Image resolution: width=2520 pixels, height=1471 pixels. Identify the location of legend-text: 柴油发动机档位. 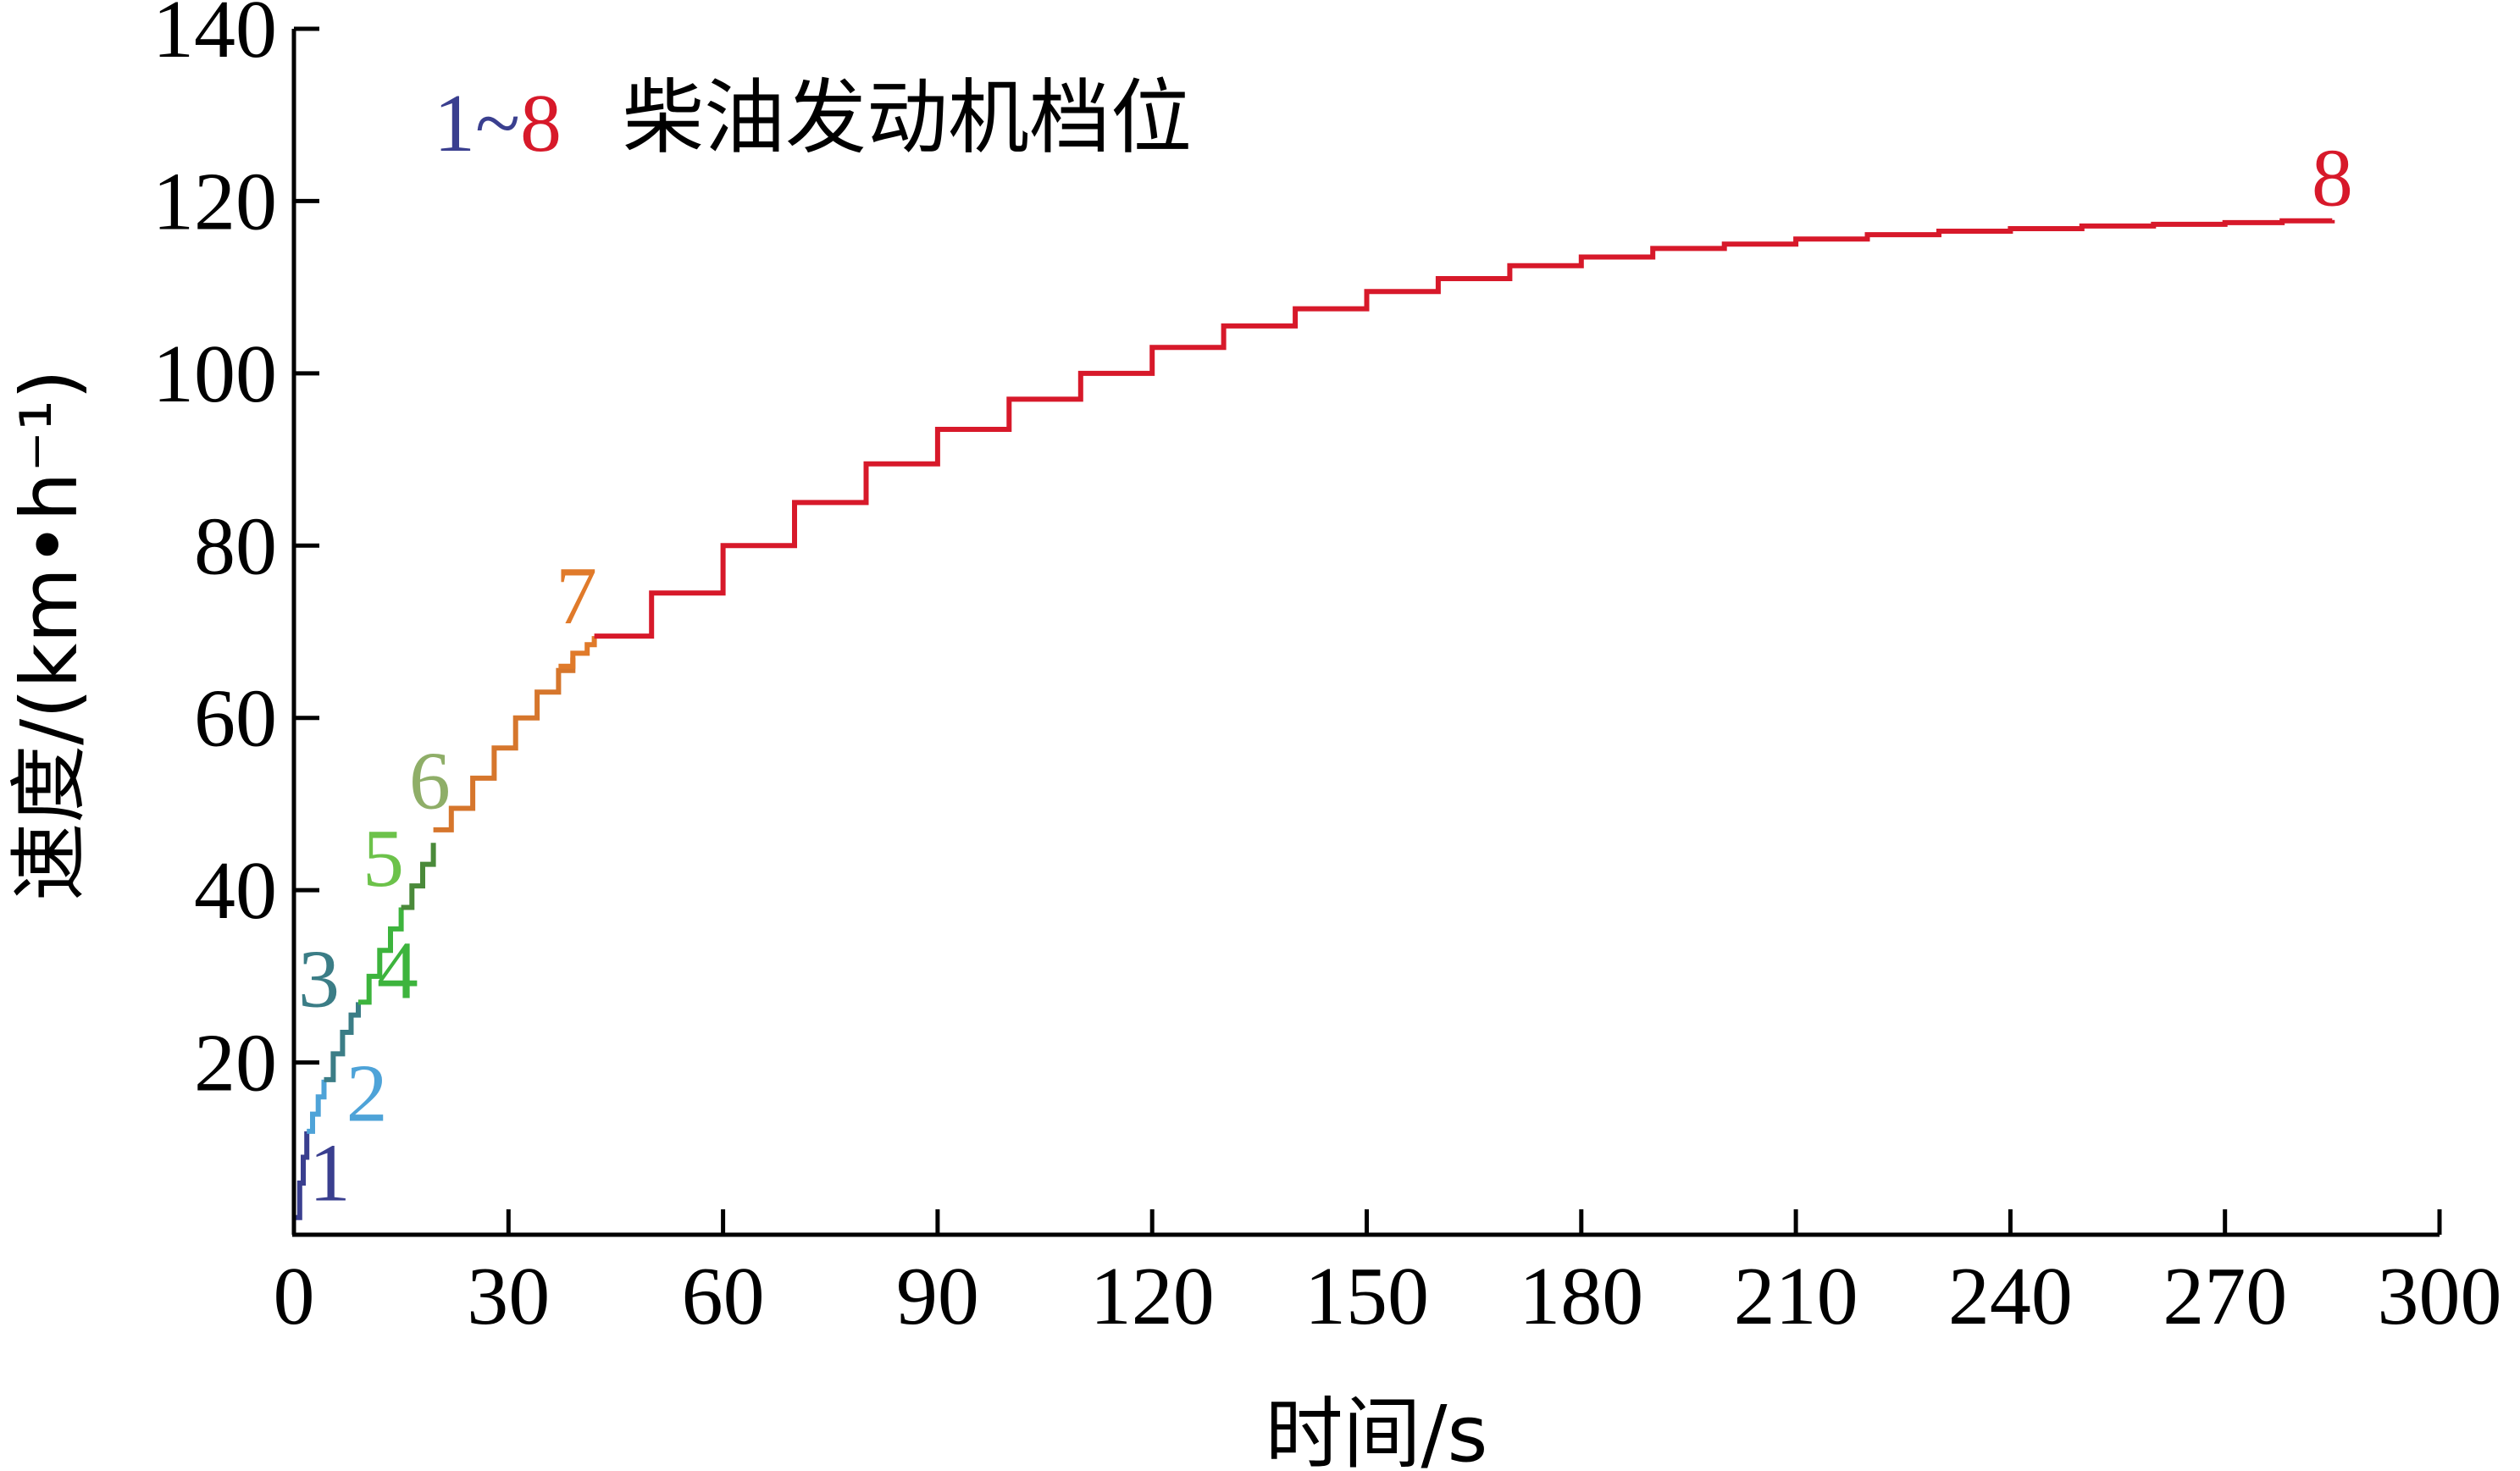
(907, 117).